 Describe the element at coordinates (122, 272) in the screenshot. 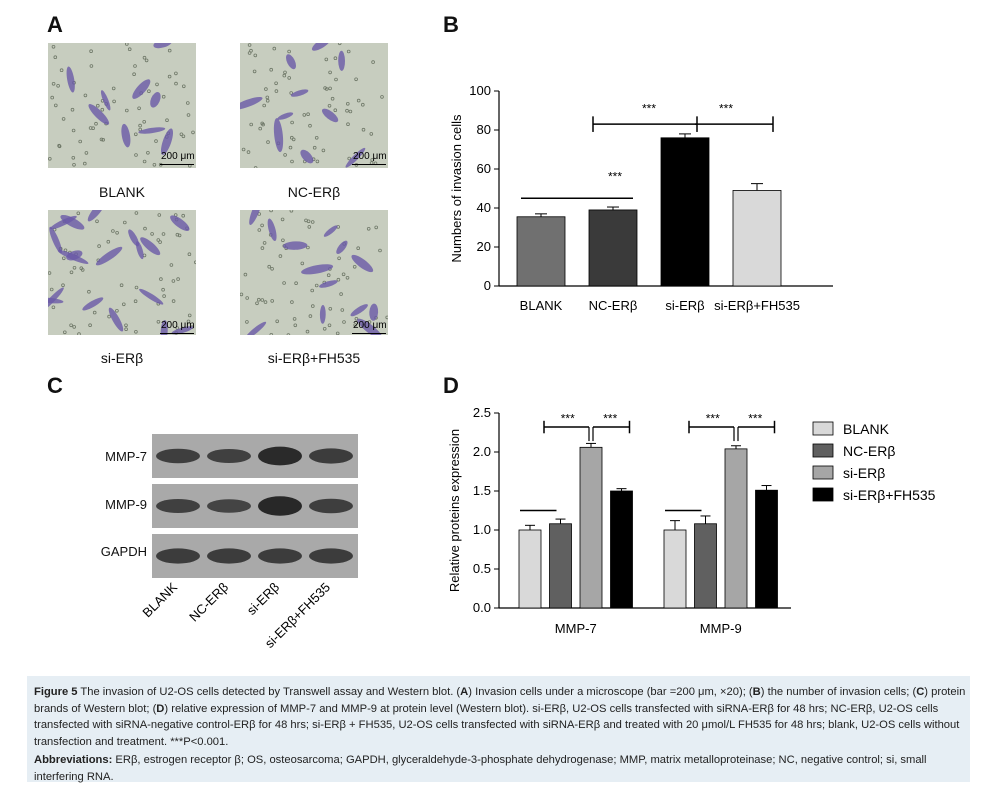

I see `micrograph-si-erb` at that location.